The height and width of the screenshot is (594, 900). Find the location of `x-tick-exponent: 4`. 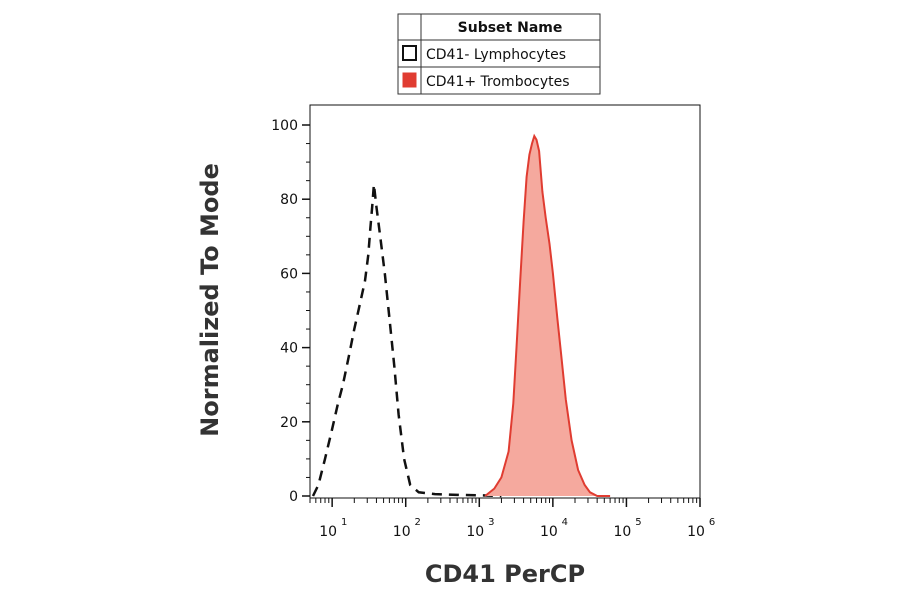

x-tick-exponent: 4 is located at coordinates (565, 522).